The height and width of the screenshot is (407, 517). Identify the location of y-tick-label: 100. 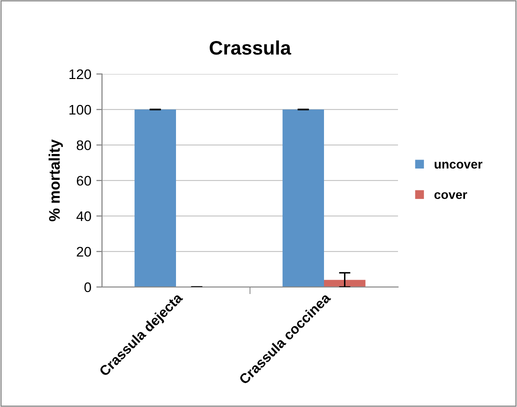
(80, 109).